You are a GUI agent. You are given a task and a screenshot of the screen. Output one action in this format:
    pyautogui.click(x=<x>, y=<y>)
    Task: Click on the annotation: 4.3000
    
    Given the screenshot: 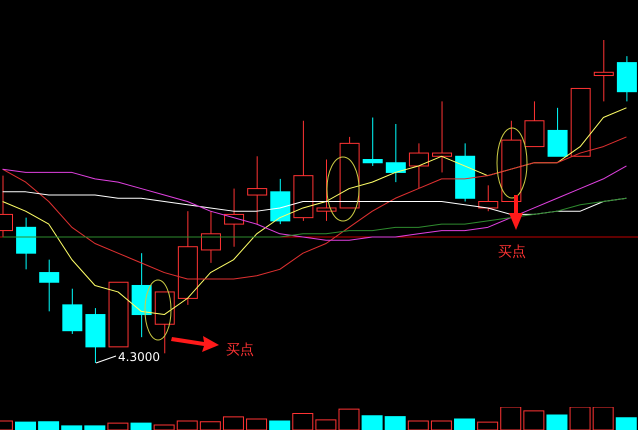 What is the action you would take?
    pyautogui.click(x=139, y=357)
    